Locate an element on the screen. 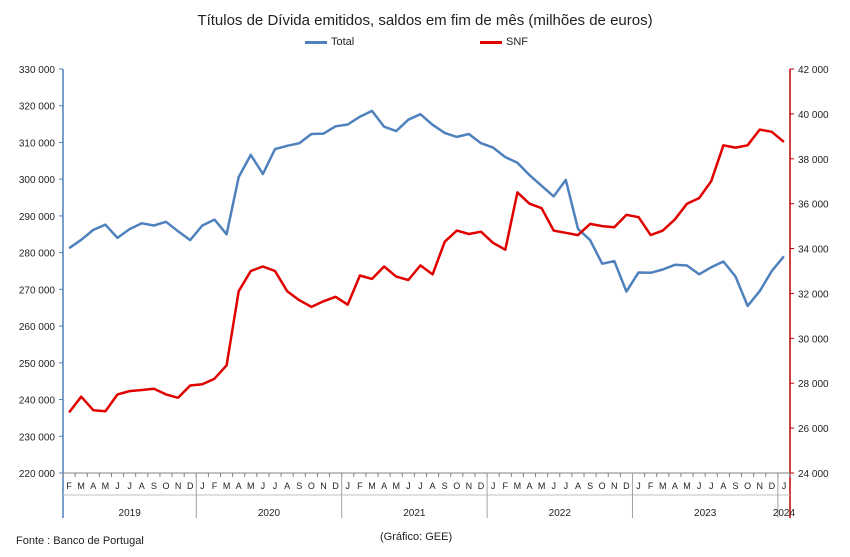 Image resolution: width=850 pixels, height=557 pixels. left-tick-label: 240 000 is located at coordinates (37, 401).